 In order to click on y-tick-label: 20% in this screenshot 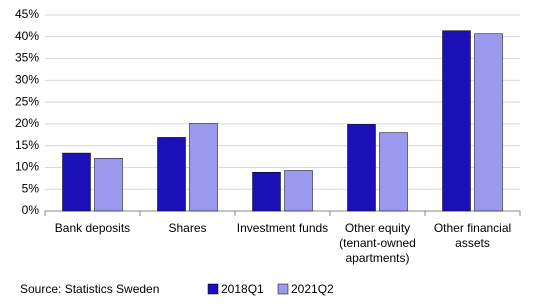, I will do `click(27, 123)`.